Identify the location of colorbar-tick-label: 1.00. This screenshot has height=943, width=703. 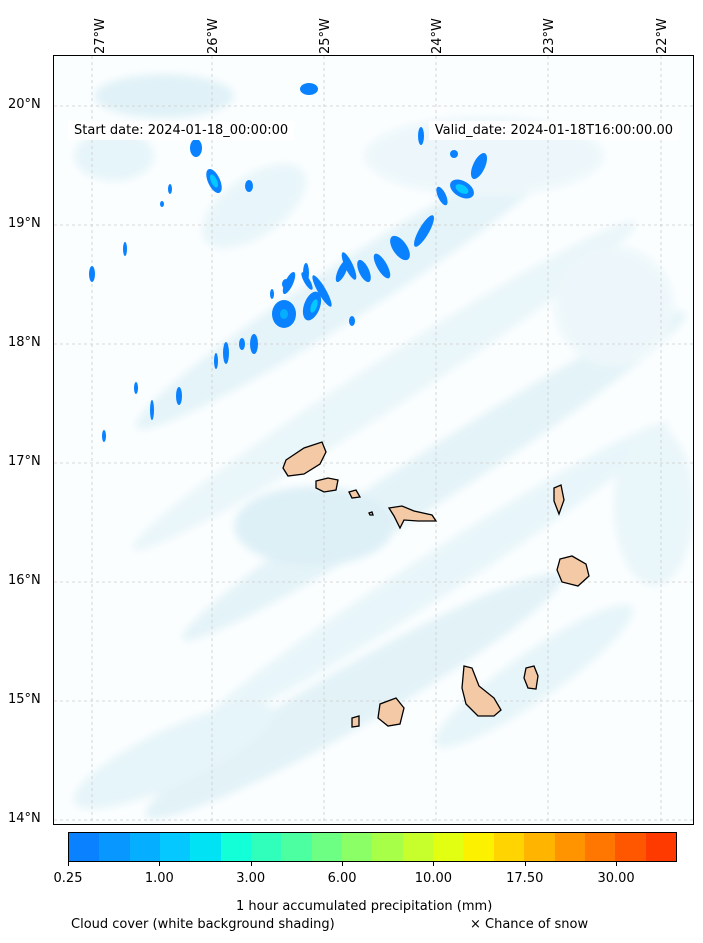
(159, 878).